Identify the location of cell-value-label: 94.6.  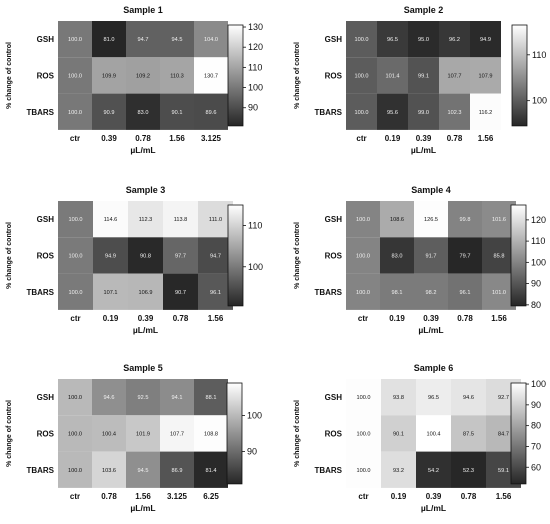
(109, 398).